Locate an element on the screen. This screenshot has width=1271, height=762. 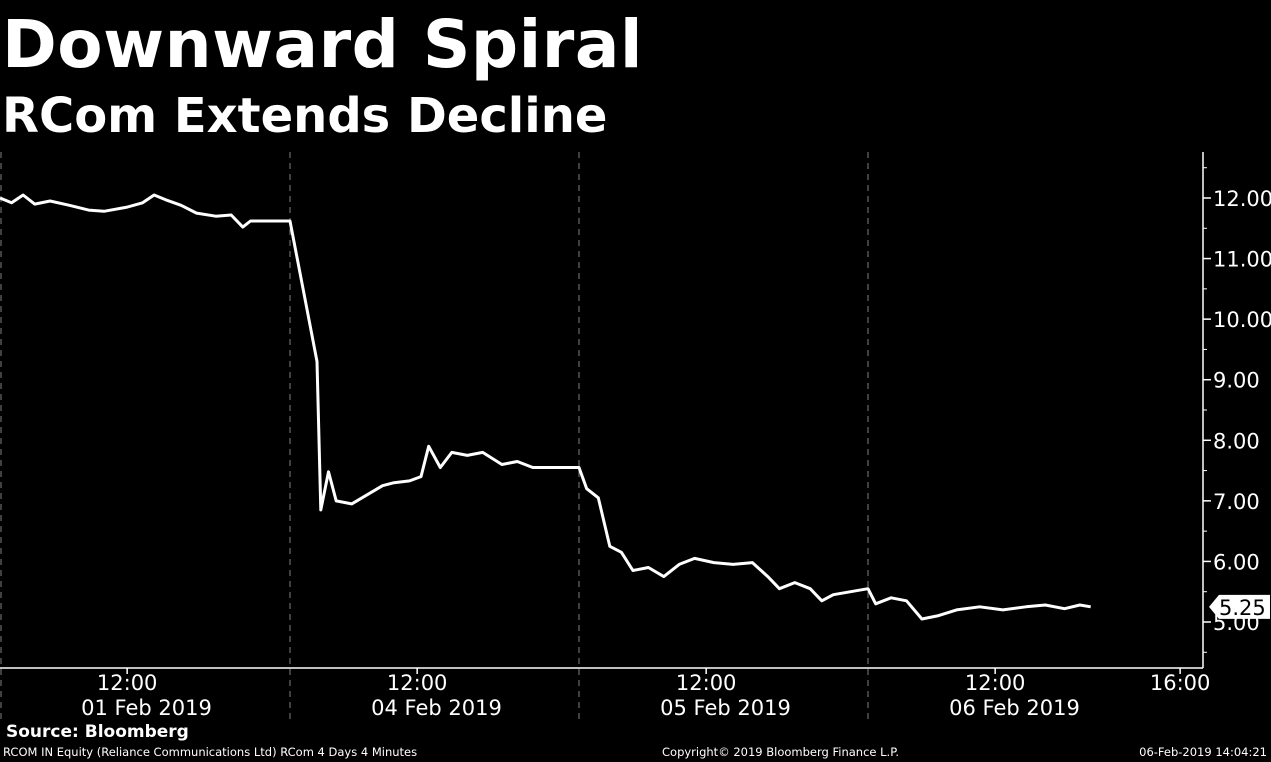
y-tick-label: 8.00 is located at coordinates (1236, 441).